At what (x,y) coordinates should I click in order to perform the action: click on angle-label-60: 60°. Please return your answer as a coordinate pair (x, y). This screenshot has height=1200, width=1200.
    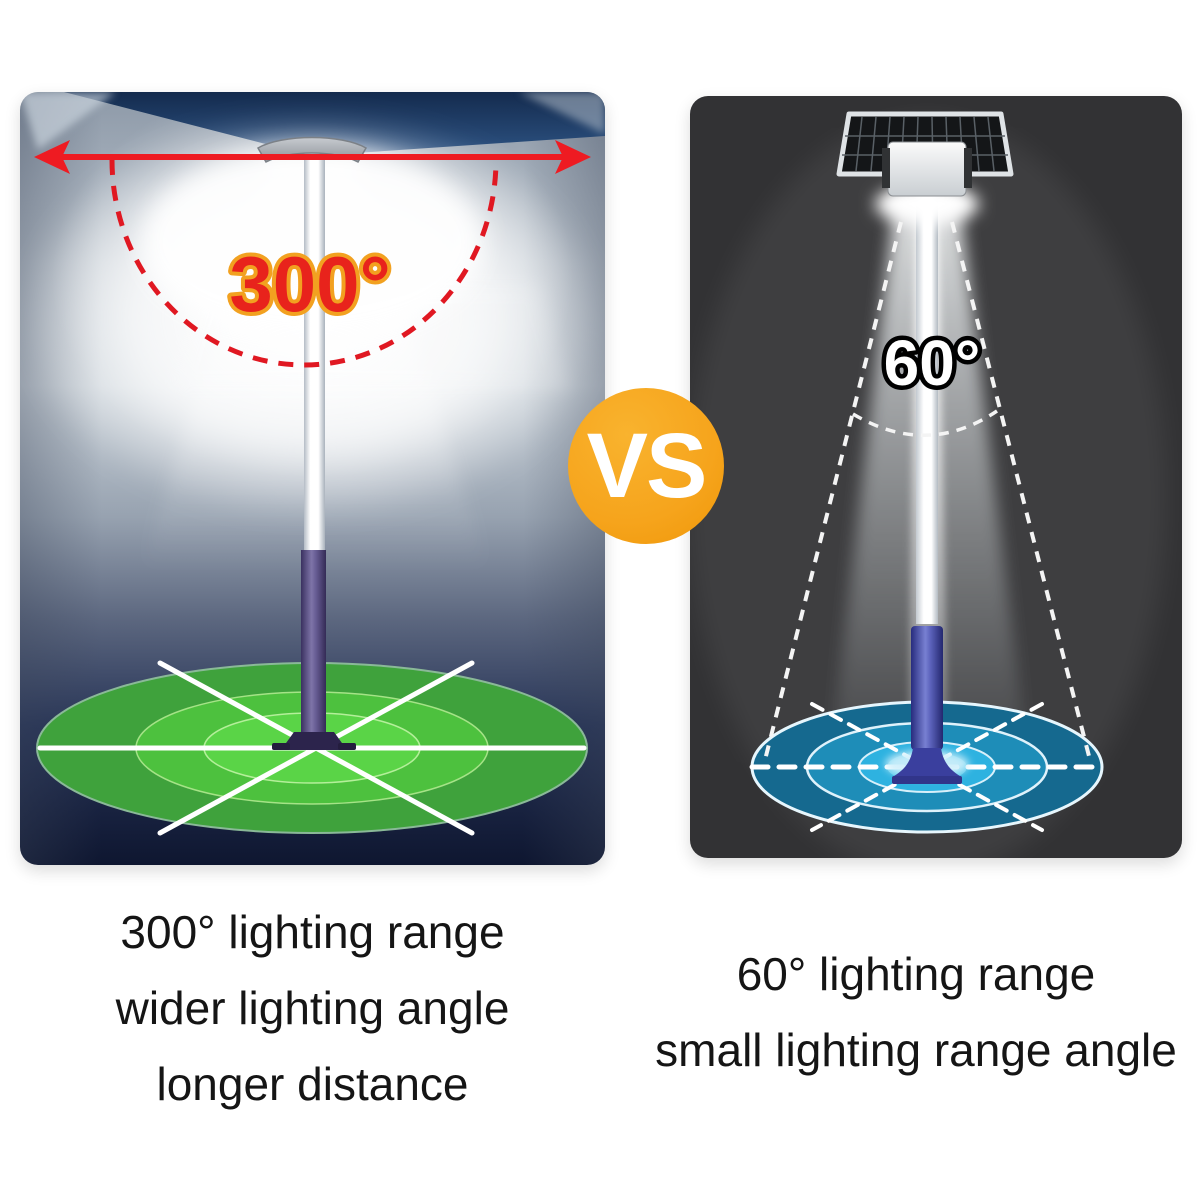
    Looking at the image, I should click on (932, 363).